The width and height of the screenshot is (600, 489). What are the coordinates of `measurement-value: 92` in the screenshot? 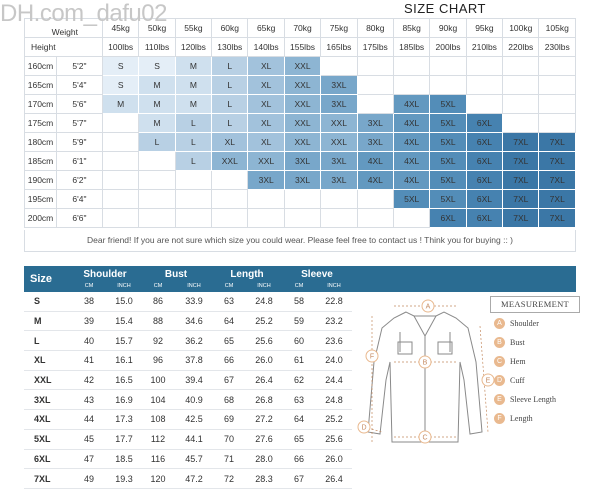 It's located at (158, 341).